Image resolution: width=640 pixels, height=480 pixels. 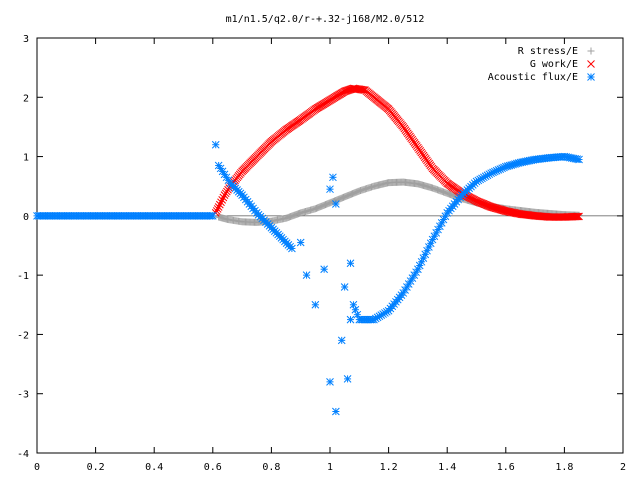 What do you see at coordinates (23, 395) in the screenshot?
I see `y-tick-label: -3` at bounding box center [23, 395].